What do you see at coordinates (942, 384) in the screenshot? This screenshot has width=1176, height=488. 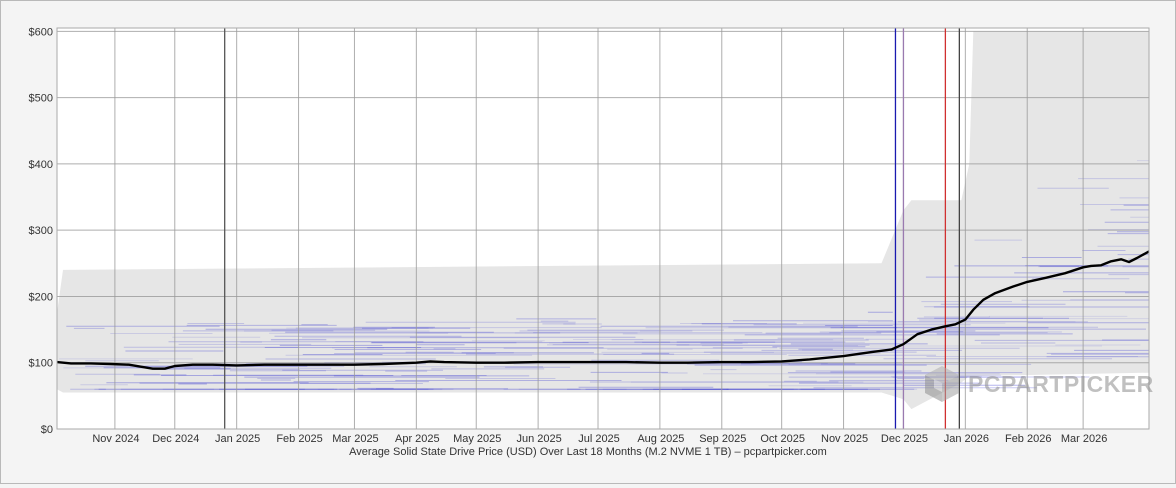 I see `pcpartpicker-cube-icon` at bounding box center [942, 384].